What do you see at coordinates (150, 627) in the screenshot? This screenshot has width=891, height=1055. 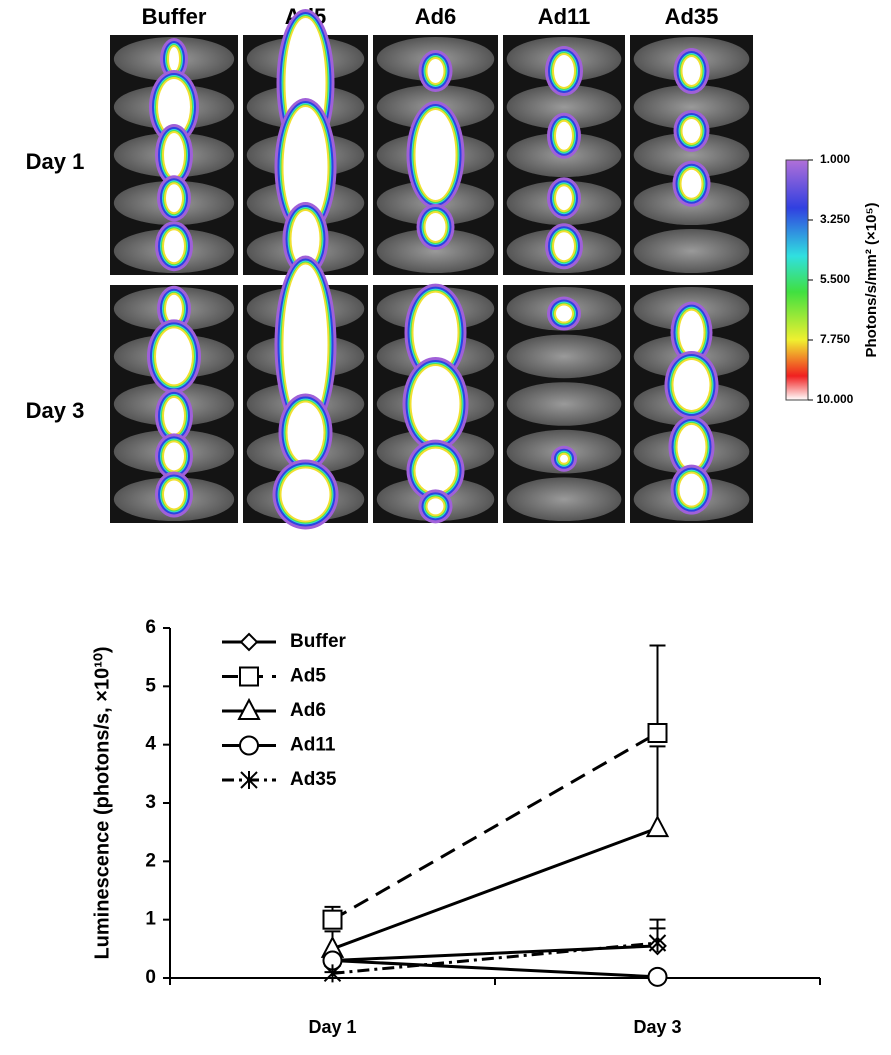 I see `y-tick-label: 6` at bounding box center [150, 627].